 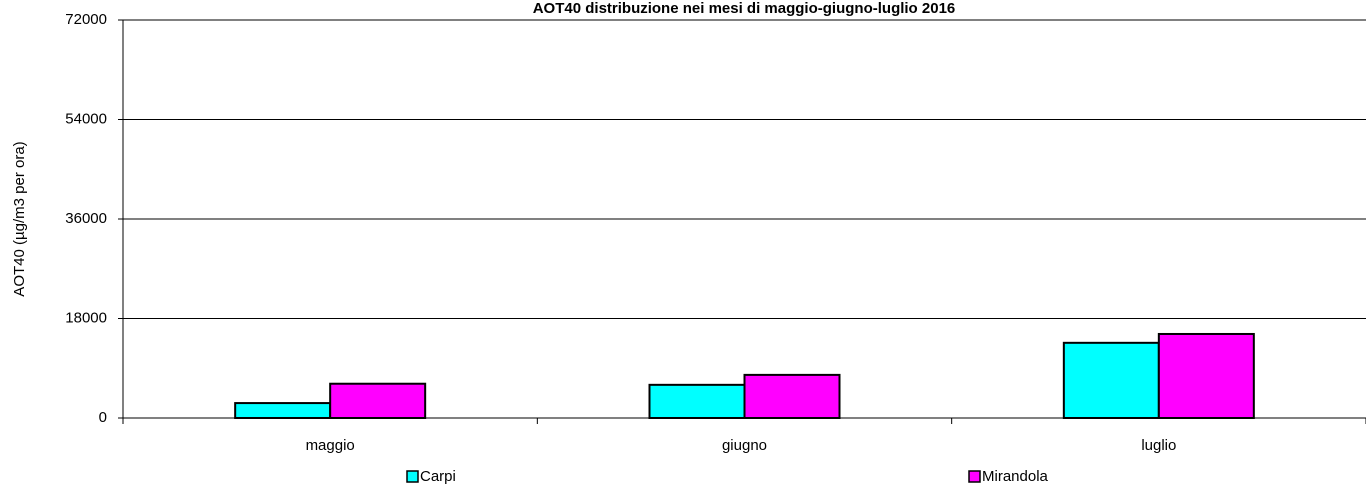 What do you see at coordinates (103, 417) in the screenshot?
I see `y-tick-label: 0` at bounding box center [103, 417].